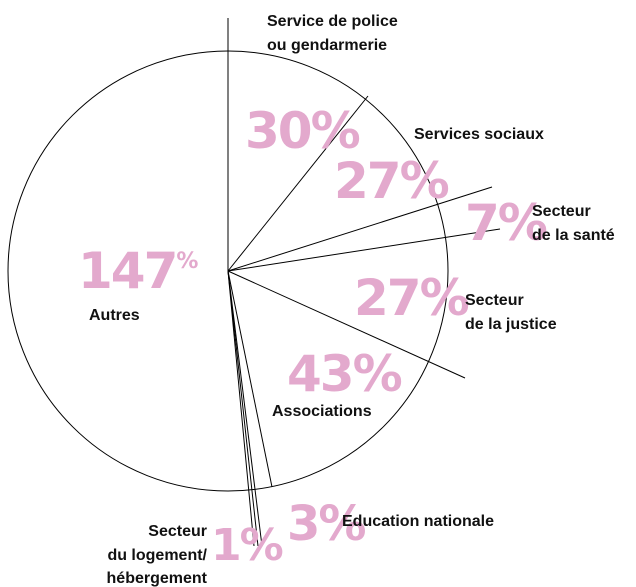  I want to click on slice-label-sociaux: Services sociaux, so click(479, 134).